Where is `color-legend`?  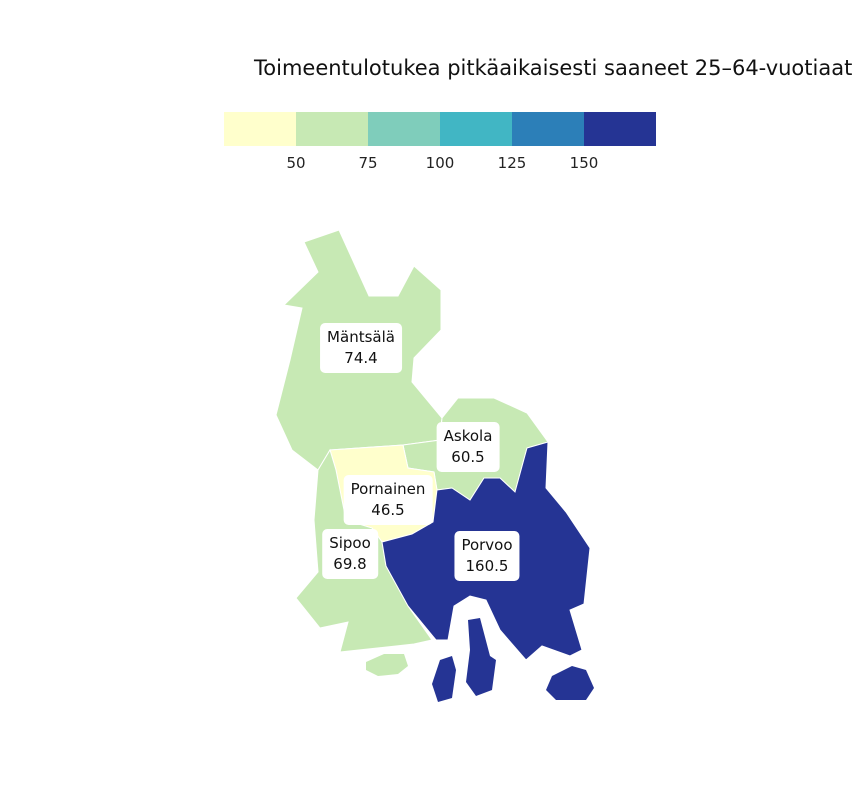 color-legend is located at coordinates (440, 129).